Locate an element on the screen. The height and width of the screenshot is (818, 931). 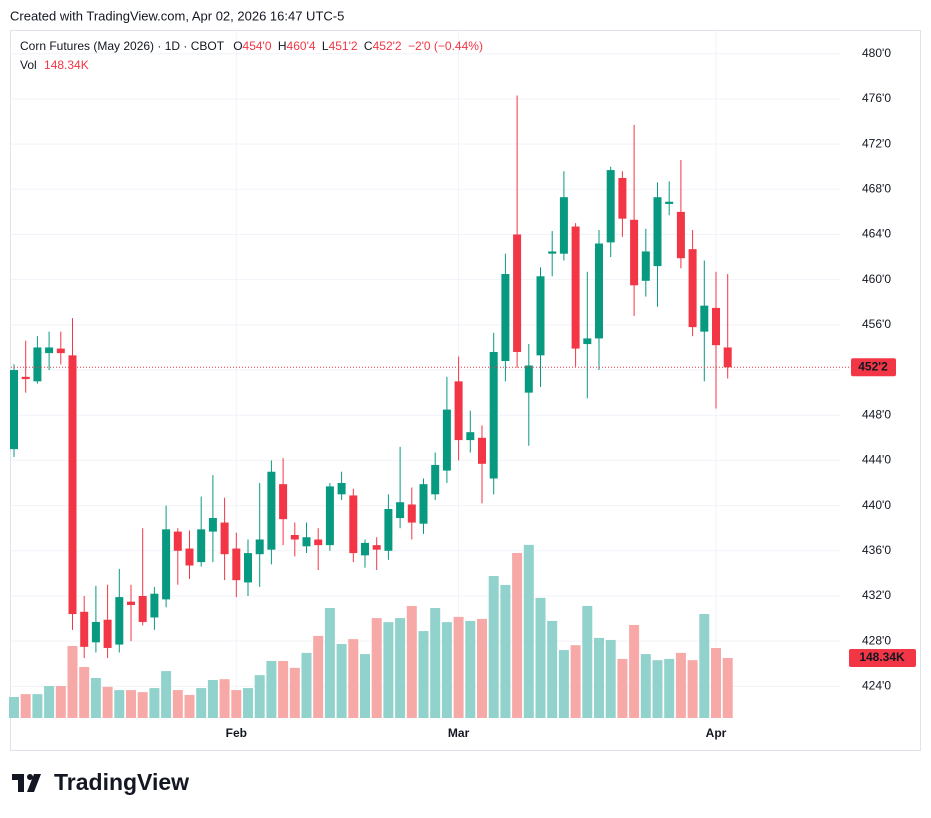
volume-header: Vol 148.34K is located at coordinates (54, 65).